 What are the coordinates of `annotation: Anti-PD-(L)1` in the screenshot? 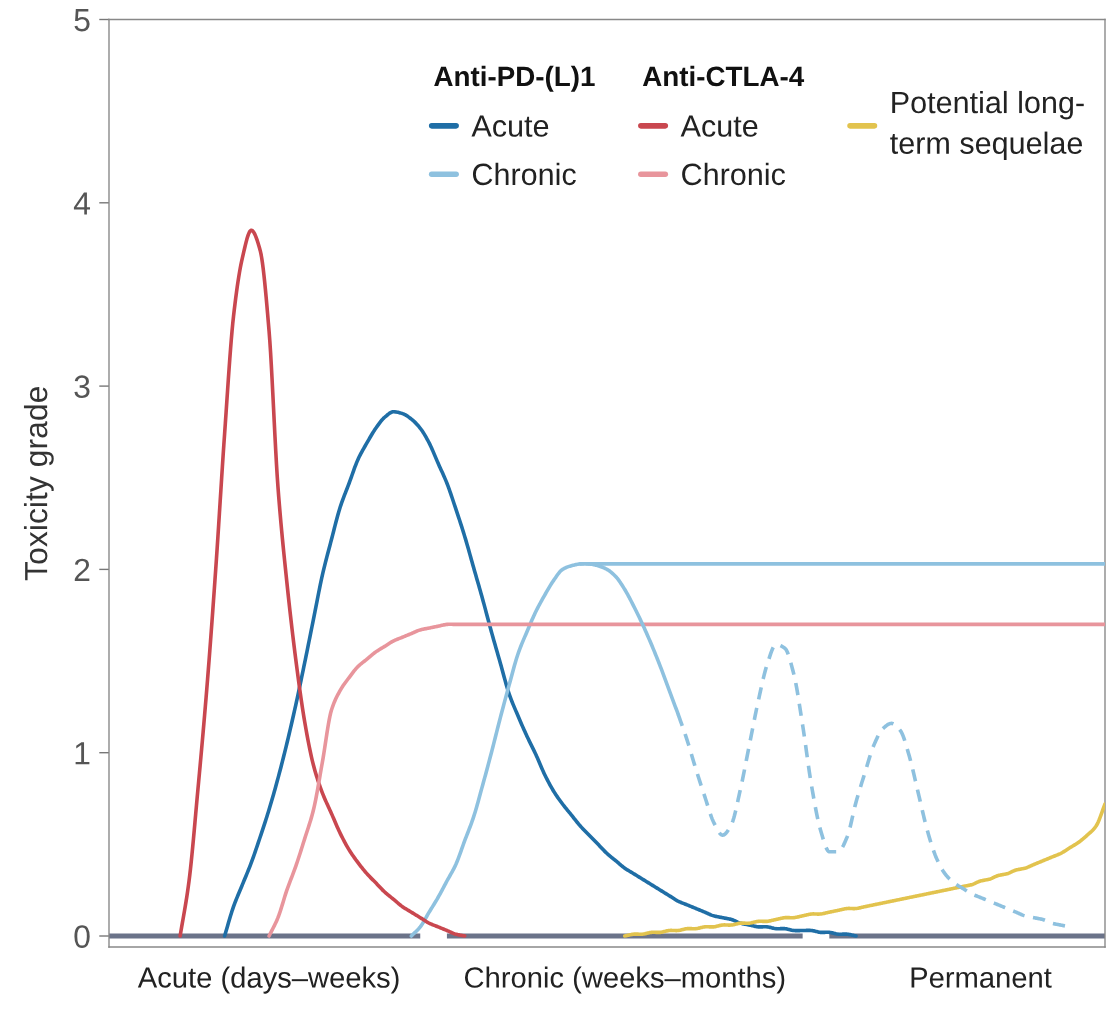 It's located at (514, 78).